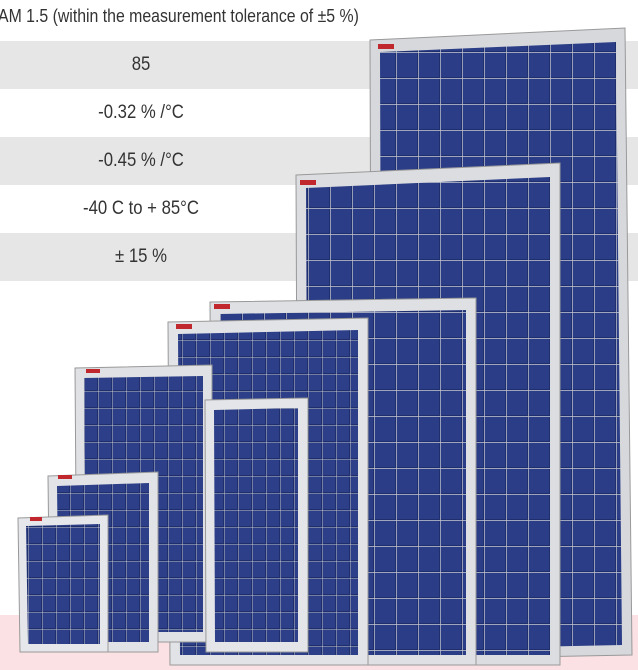 This screenshot has width=638, height=670. I want to click on table-row: -40 C to + 85°C, so click(319, 209).